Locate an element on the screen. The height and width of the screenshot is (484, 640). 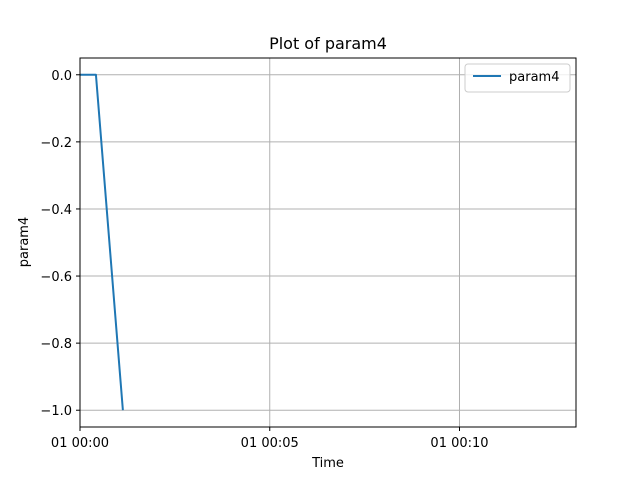
series-layer is located at coordinates (102, 242).